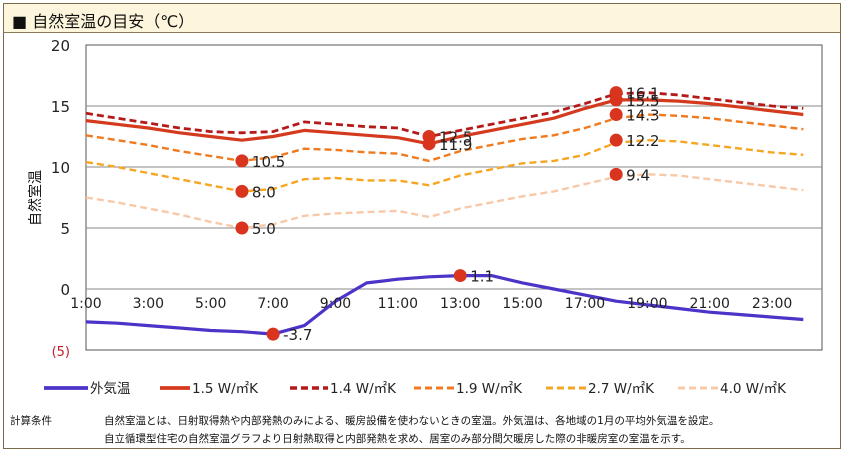 The image size is (850, 453). What do you see at coordinates (642, 116) in the screenshot?
I see `data-label: 14.3` at bounding box center [642, 116].